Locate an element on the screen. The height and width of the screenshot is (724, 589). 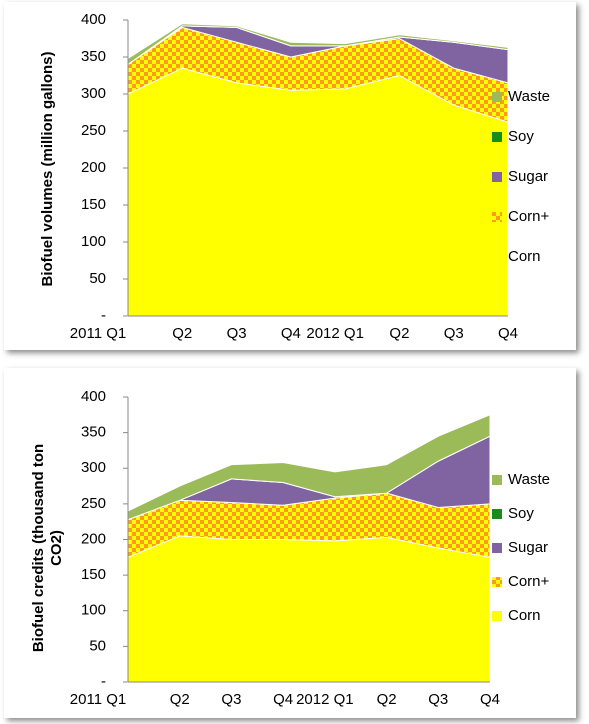
y-axis-title: Biofuel volumes (million gallons) is located at coordinates (47, 169).